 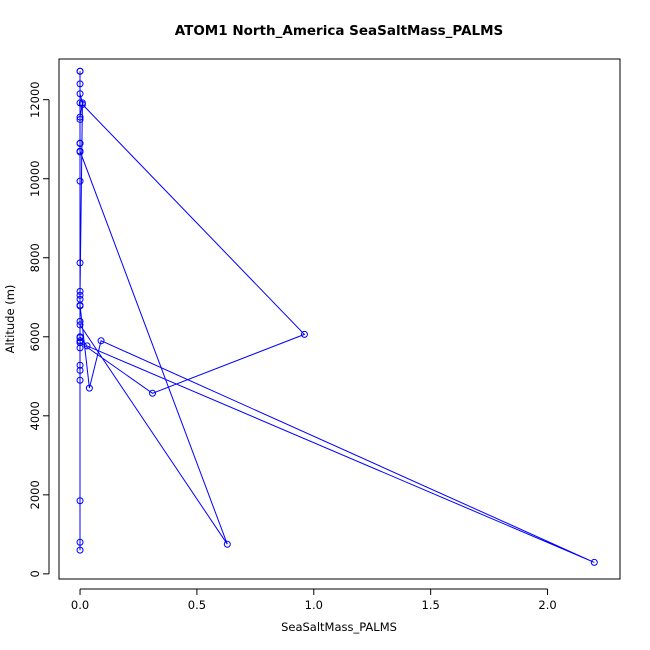 I want to click on y-tick-label: 6000, so click(x=35, y=336).